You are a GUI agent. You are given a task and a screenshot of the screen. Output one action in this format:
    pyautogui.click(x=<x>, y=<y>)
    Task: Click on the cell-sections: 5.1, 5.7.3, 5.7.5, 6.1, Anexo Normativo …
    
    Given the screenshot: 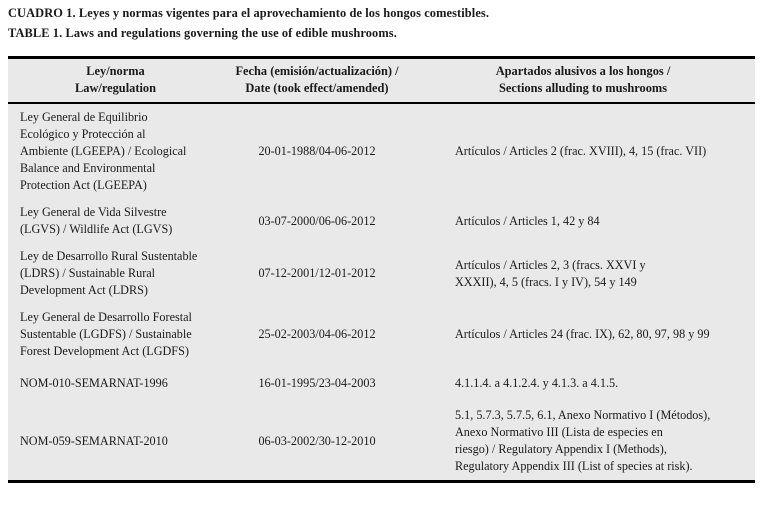 What is the action you would take?
    pyautogui.click(x=583, y=440)
    